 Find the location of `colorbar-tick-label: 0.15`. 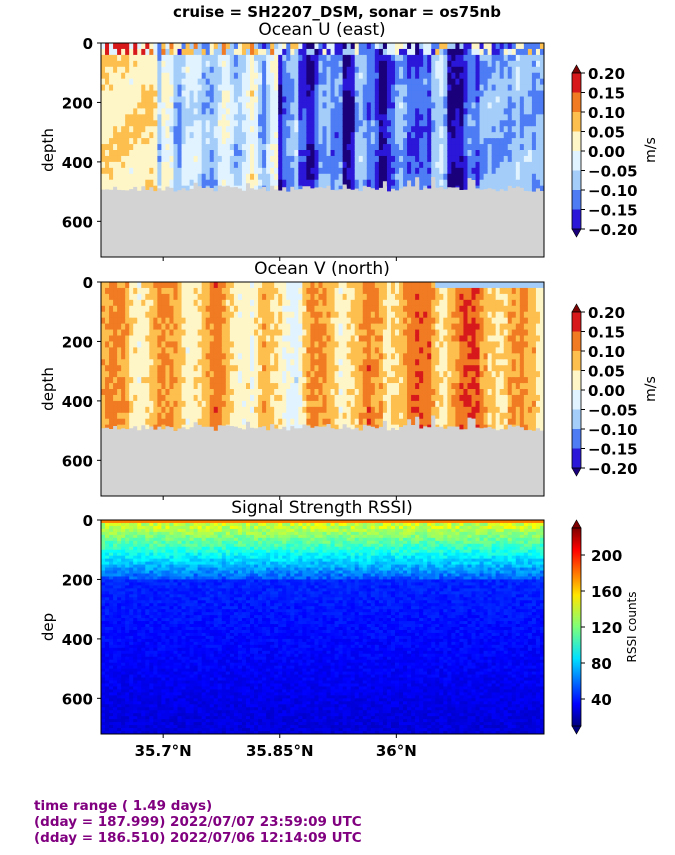

colorbar-tick-label: 0.15 is located at coordinates (606, 94).